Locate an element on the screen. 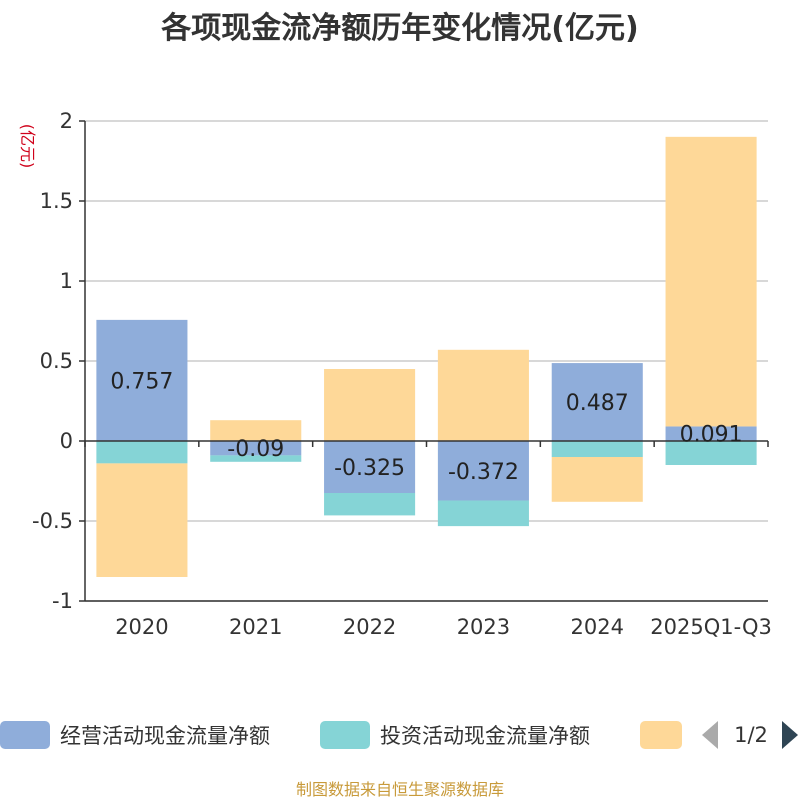 This screenshot has height=800, width=800. y-tick-label: 0 is located at coordinates (66, 441).